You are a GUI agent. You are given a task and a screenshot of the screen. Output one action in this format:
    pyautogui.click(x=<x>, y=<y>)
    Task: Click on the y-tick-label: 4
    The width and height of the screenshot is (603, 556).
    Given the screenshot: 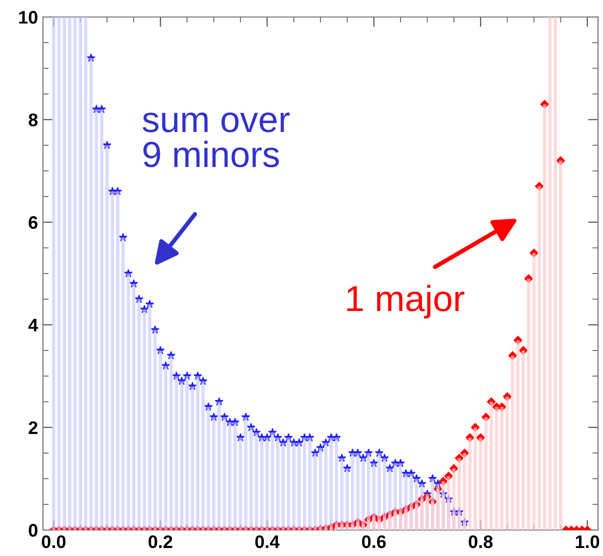 What is the action you would take?
    pyautogui.click(x=33, y=325)
    